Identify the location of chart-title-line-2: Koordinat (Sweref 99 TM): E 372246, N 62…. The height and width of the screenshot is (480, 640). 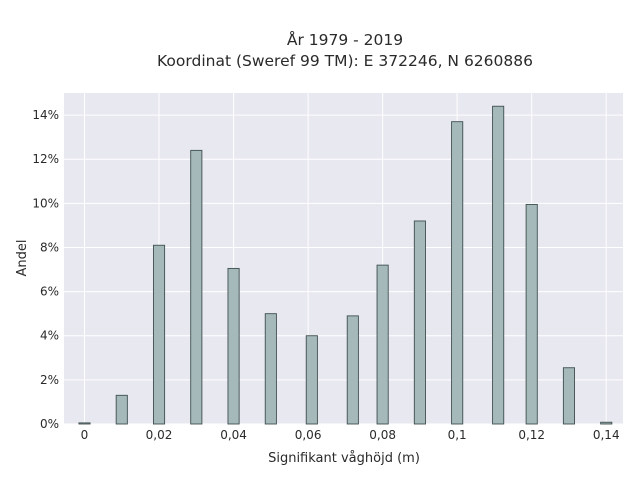
(345, 61).